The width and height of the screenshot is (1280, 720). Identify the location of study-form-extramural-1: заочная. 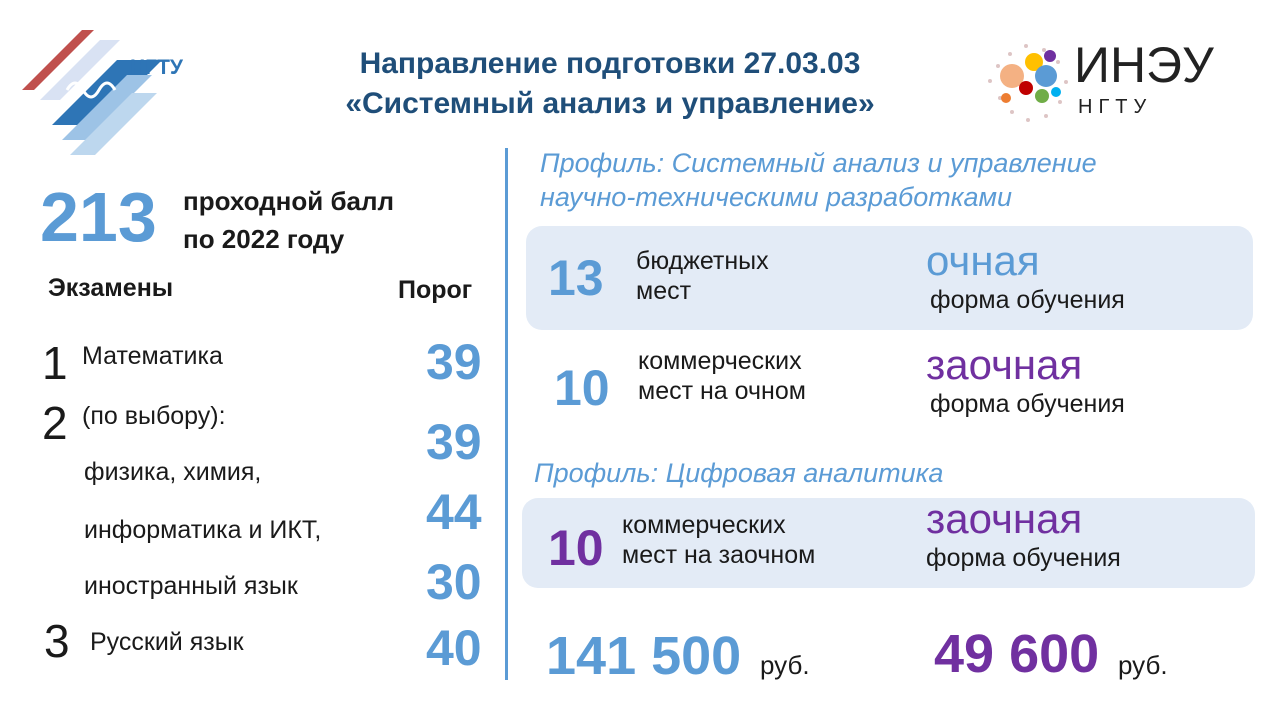
(1004, 364).